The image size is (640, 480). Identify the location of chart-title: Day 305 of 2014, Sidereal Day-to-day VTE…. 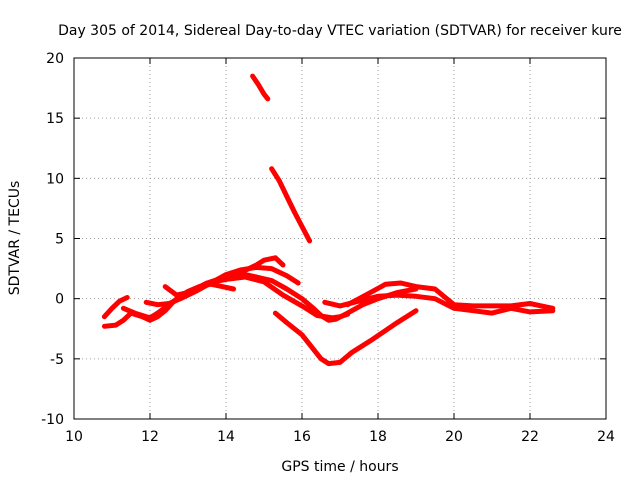
(340, 31).